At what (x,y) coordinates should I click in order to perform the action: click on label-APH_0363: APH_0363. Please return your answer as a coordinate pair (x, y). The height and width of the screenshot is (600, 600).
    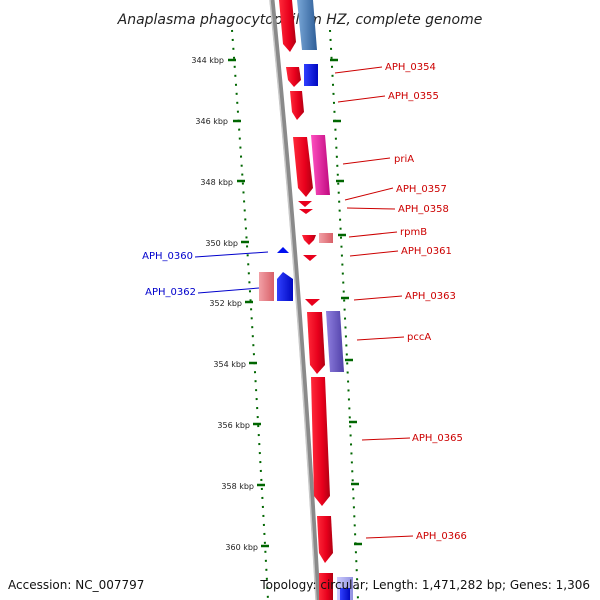
    Looking at the image, I should click on (404, 296).